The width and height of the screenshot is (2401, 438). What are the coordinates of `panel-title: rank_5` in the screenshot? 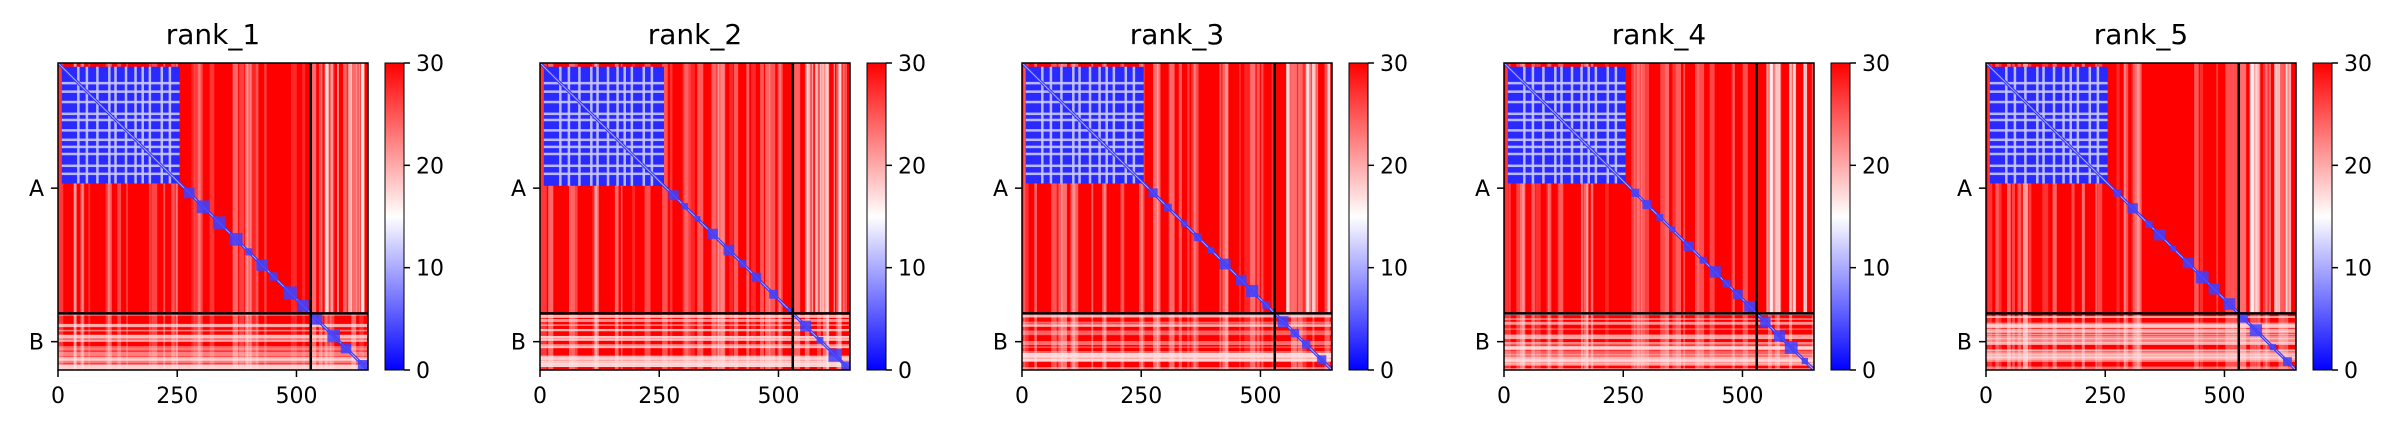 It's located at (2141, 34).